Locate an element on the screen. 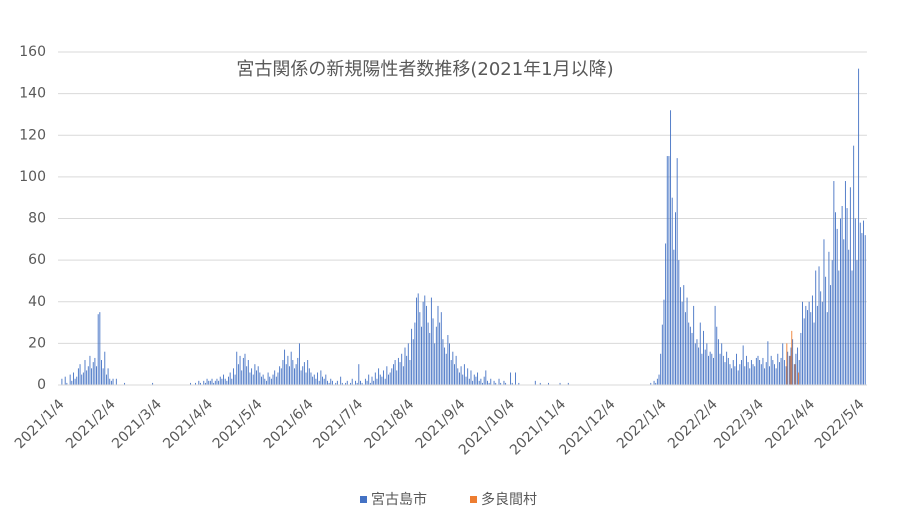  y-tick-label: 60 is located at coordinates (37, 260).